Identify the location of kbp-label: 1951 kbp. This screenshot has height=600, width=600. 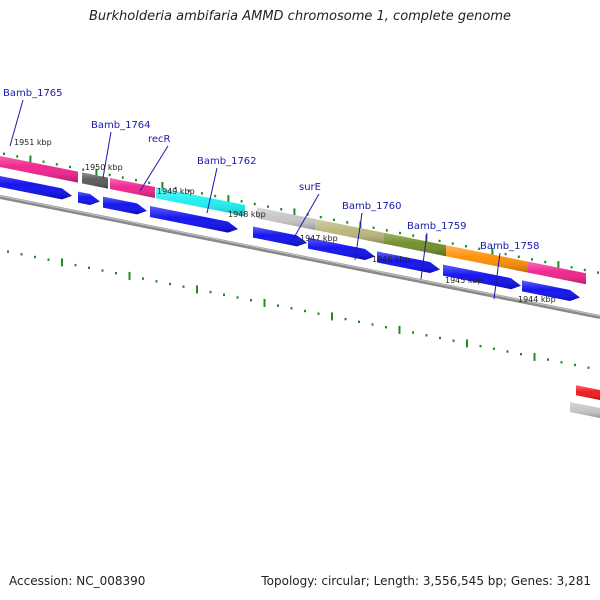
(33, 142).